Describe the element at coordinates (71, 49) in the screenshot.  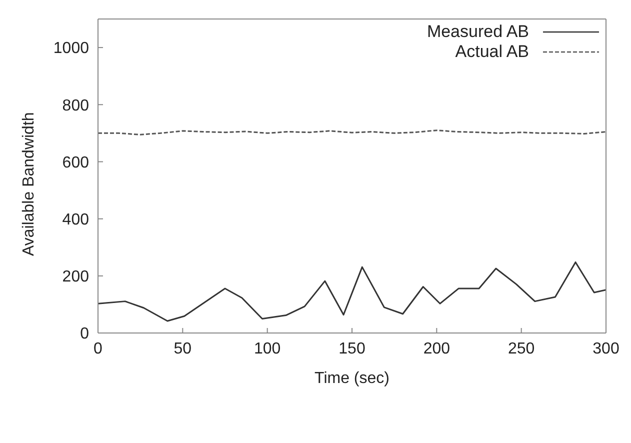
I see `y-tick-label: 1000` at that location.